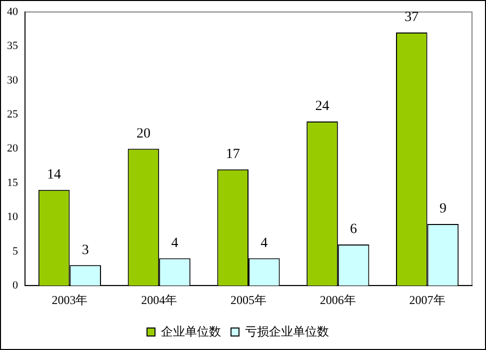 This screenshot has width=486, height=350. What do you see at coordinates (143, 134) in the screenshot?
I see `data-label: 20` at bounding box center [143, 134].